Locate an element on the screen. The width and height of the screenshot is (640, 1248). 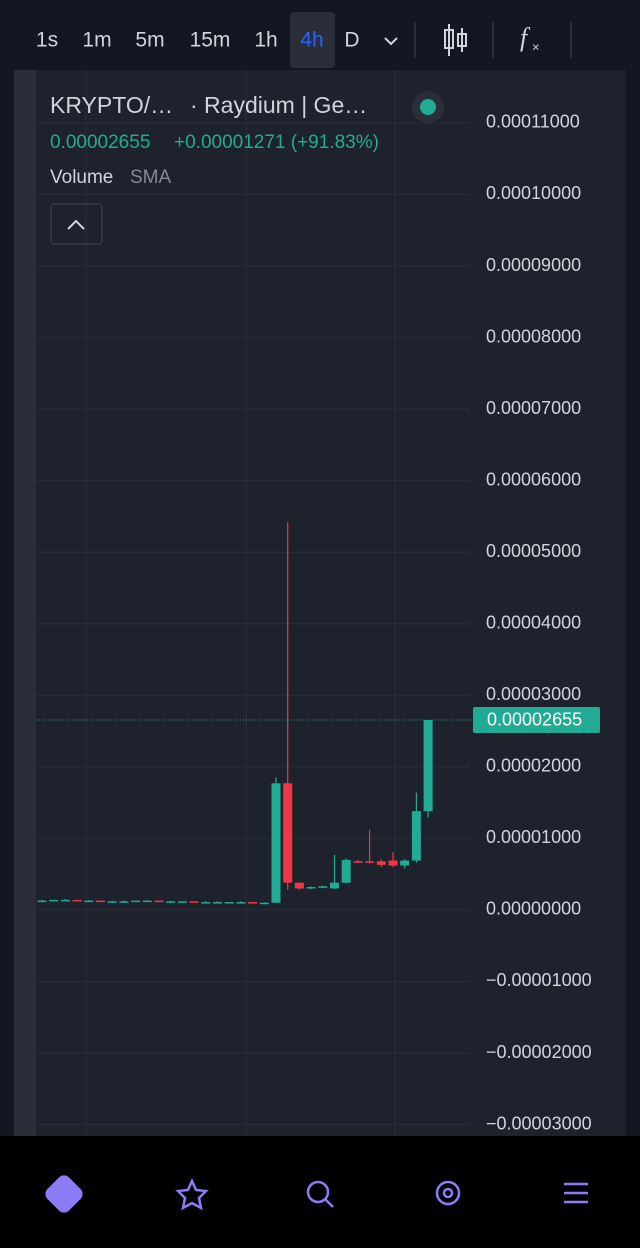
chart-type-icon is located at coordinates (455, 40).